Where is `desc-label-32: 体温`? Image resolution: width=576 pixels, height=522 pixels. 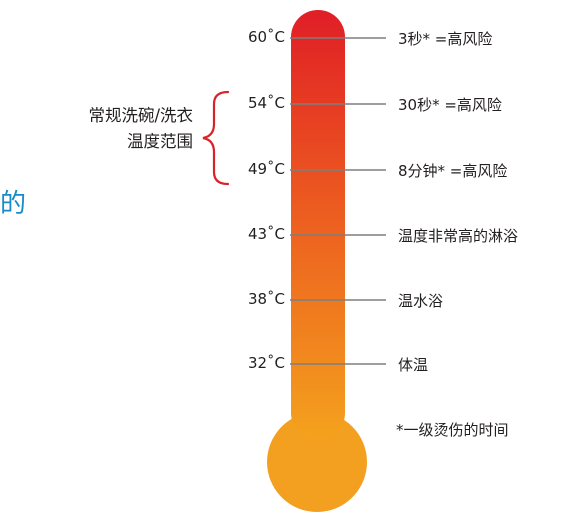
desc-label-32: 体温 is located at coordinates (413, 365).